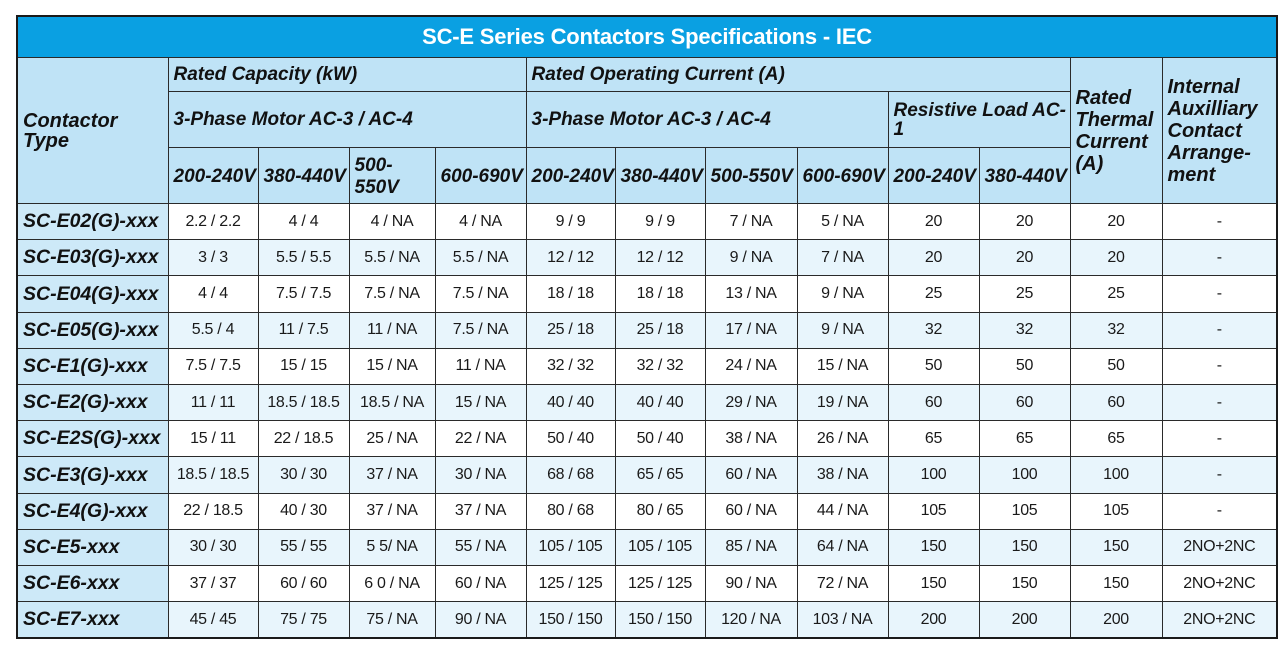  Describe the element at coordinates (213, 547) in the screenshot. I see `capacity-cell: 30 / 30` at that location.